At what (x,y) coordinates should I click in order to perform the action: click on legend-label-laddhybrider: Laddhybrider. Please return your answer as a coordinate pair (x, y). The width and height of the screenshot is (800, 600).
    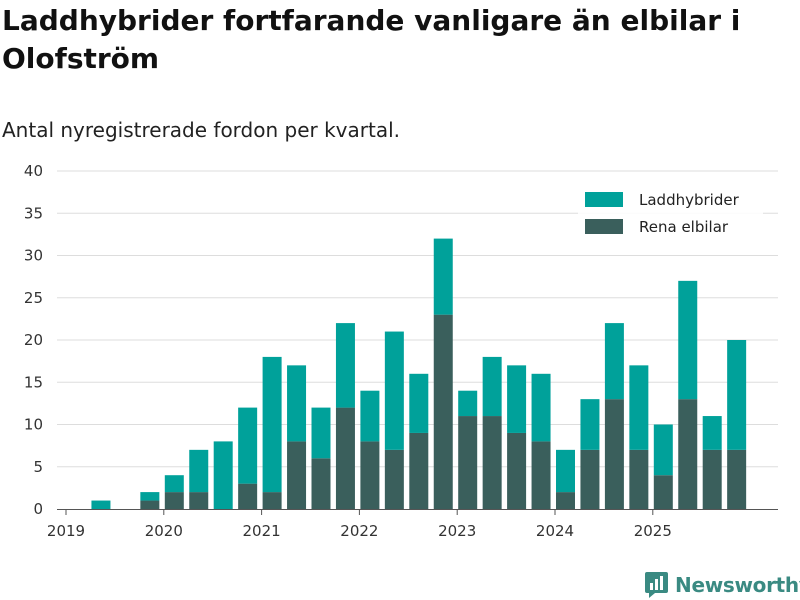
    Looking at the image, I should click on (689, 200).